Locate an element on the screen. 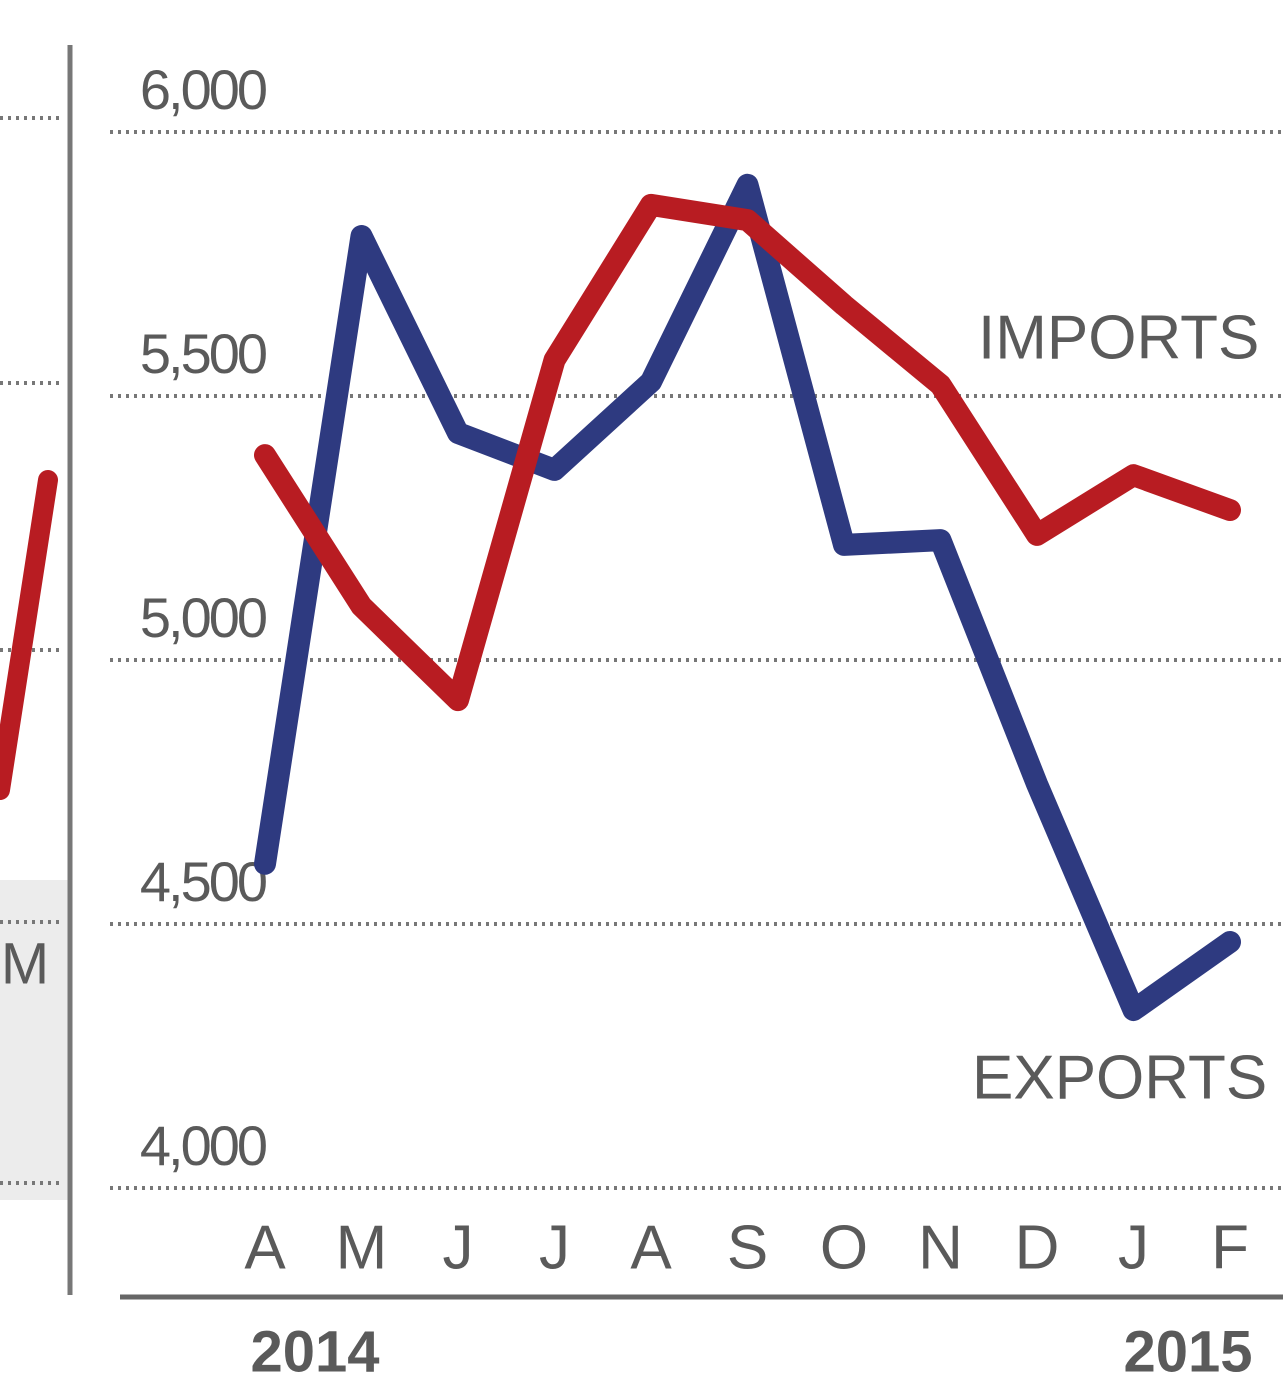  x-tick-label: S is located at coordinates (747, 1247).